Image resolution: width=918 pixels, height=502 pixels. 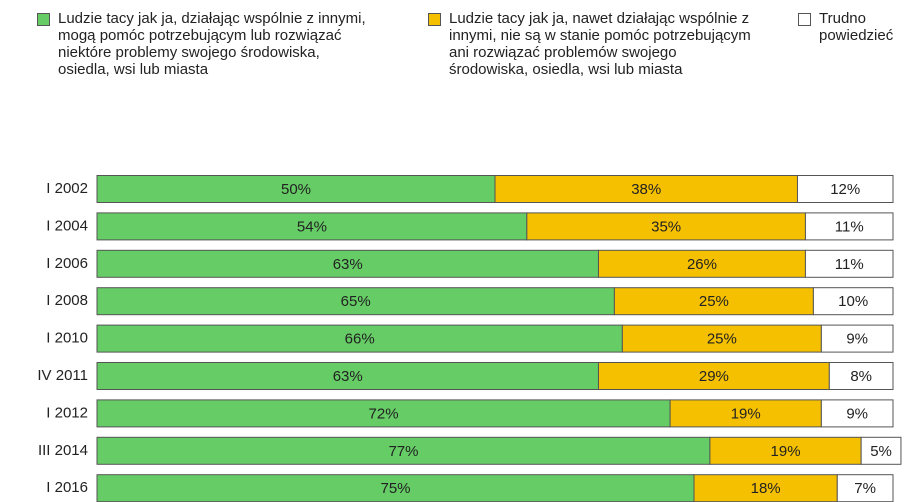 What do you see at coordinates (356, 301) in the screenshot?
I see `value-label: 65%` at bounding box center [356, 301].